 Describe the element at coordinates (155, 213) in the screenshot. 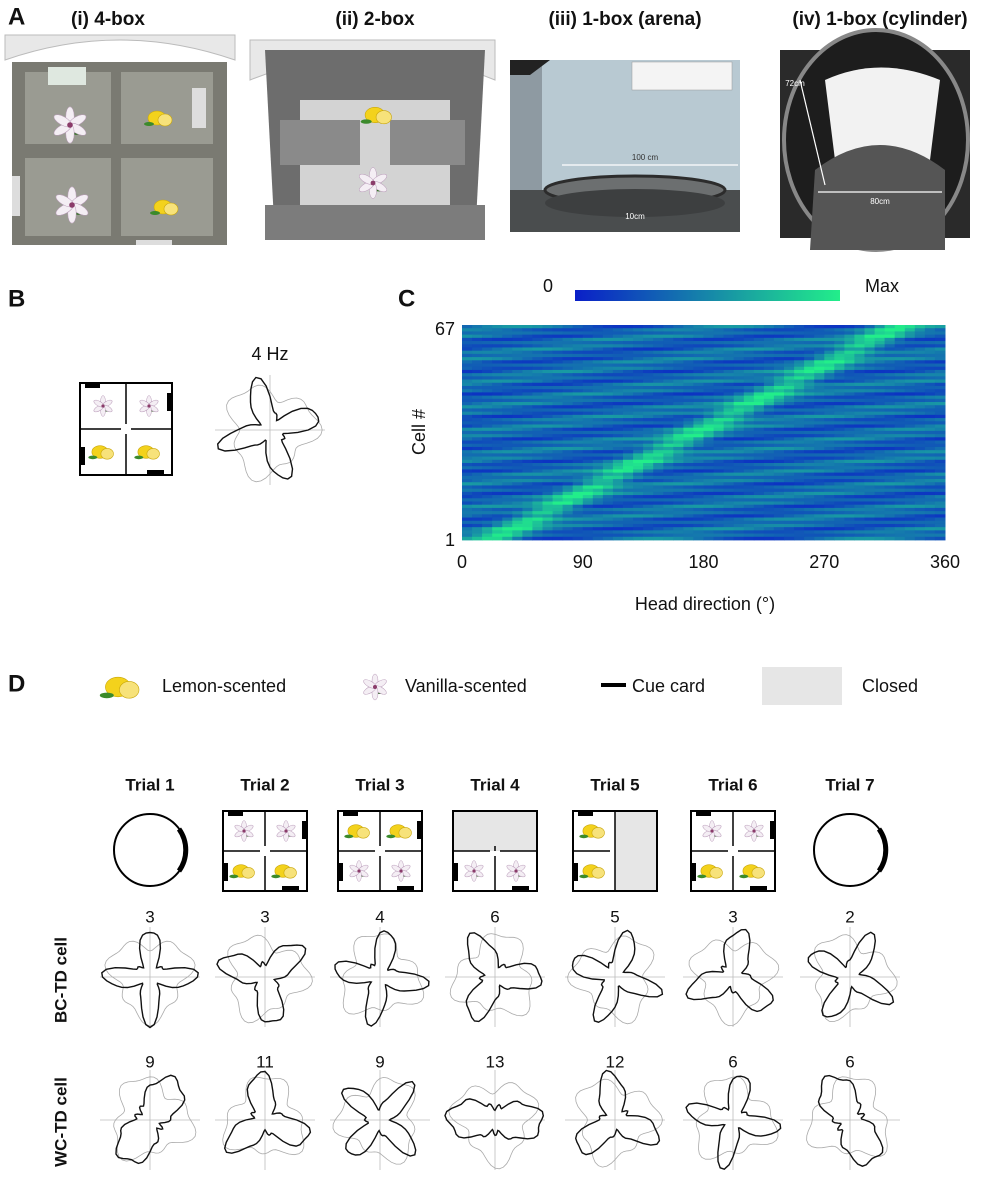

I see `leaf-icon` at that location.